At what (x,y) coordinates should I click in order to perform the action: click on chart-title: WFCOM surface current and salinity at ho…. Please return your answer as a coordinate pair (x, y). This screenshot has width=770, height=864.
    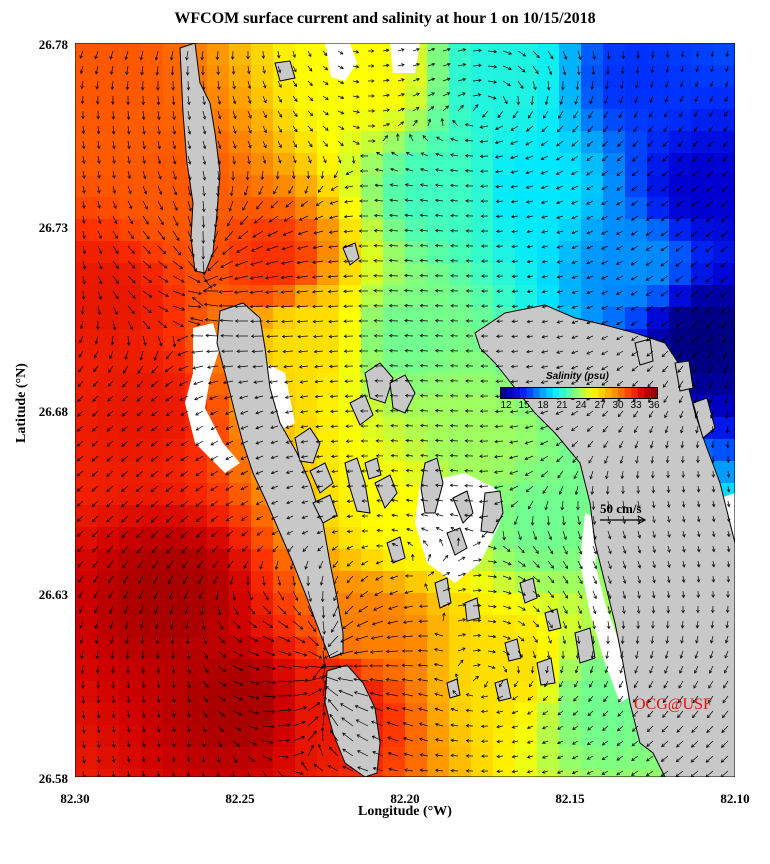
    Looking at the image, I should click on (385, 18).